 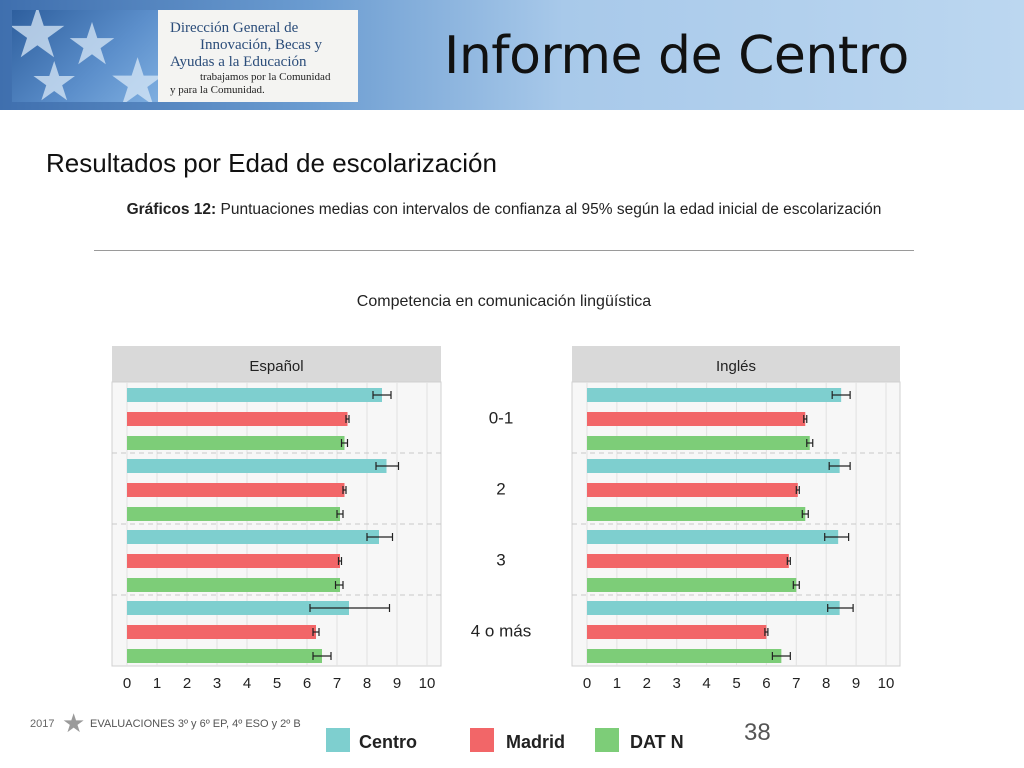 What do you see at coordinates (657, 742) in the screenshot?
I see `legend-label: DAT N` at bounding box center [657, 742].